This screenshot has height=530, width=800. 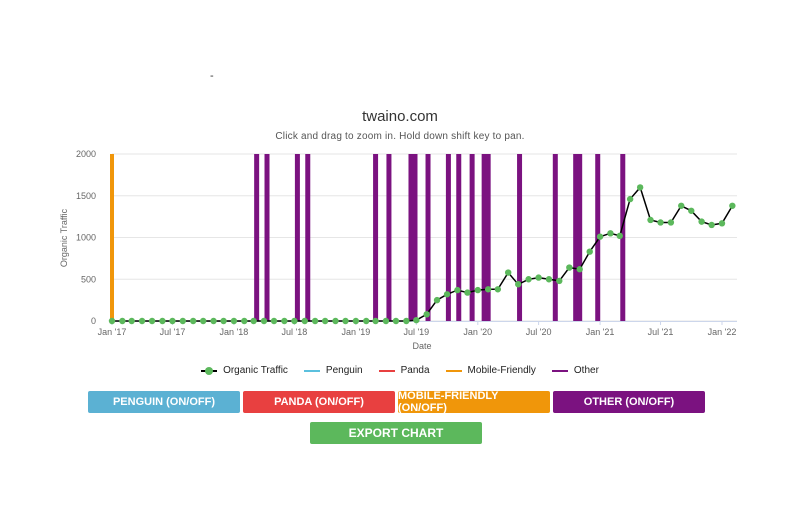 I want to click on y-tick-label: 1000, so click(x=86, y=238).